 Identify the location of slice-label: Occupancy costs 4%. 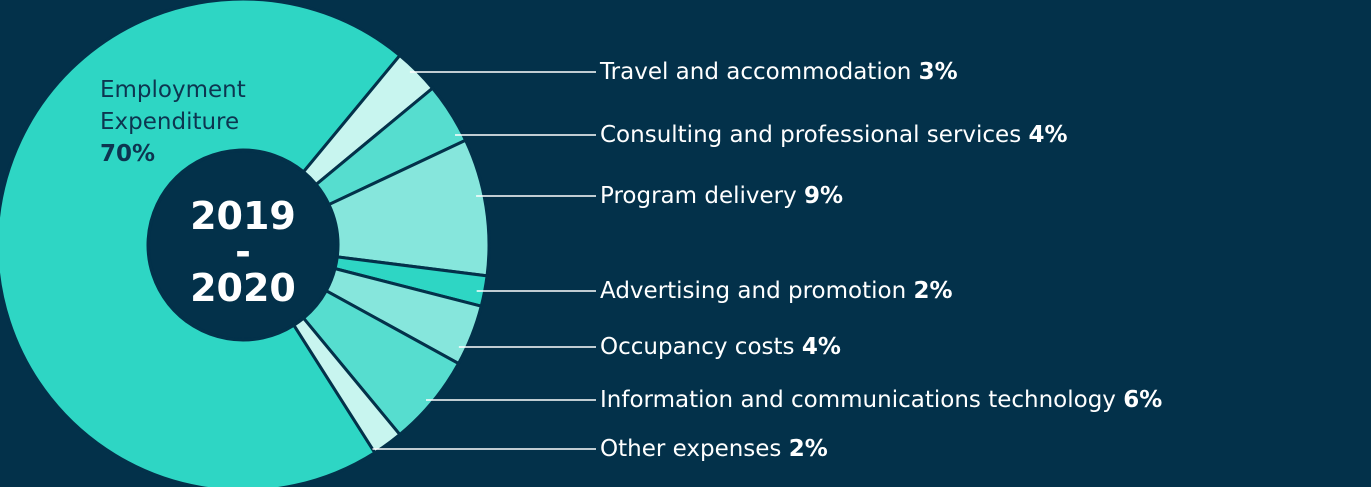
(720, 347).